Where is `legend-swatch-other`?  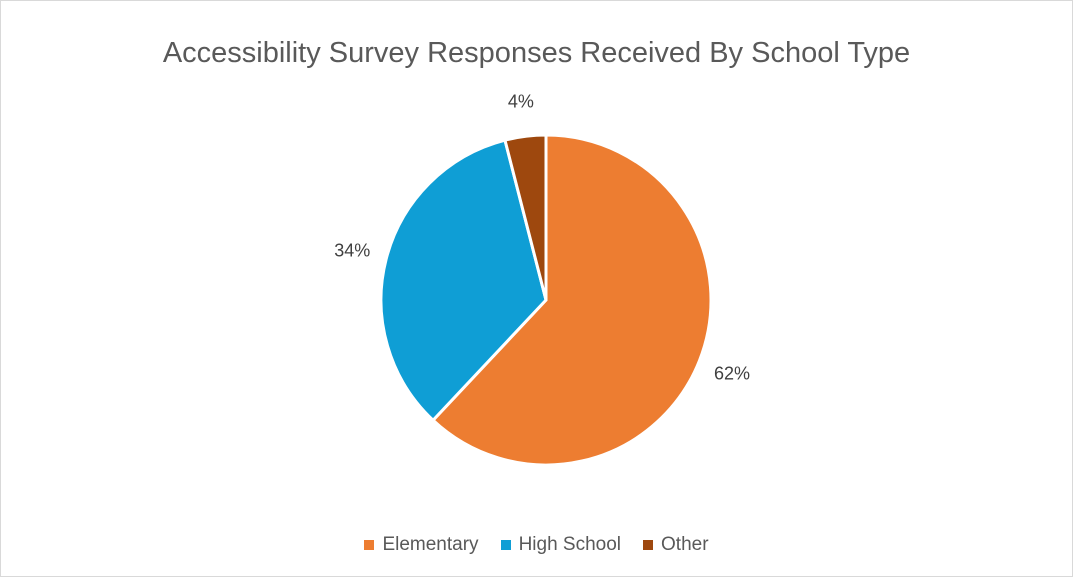 legend-swatch-other is located at coordinates (648, 545).